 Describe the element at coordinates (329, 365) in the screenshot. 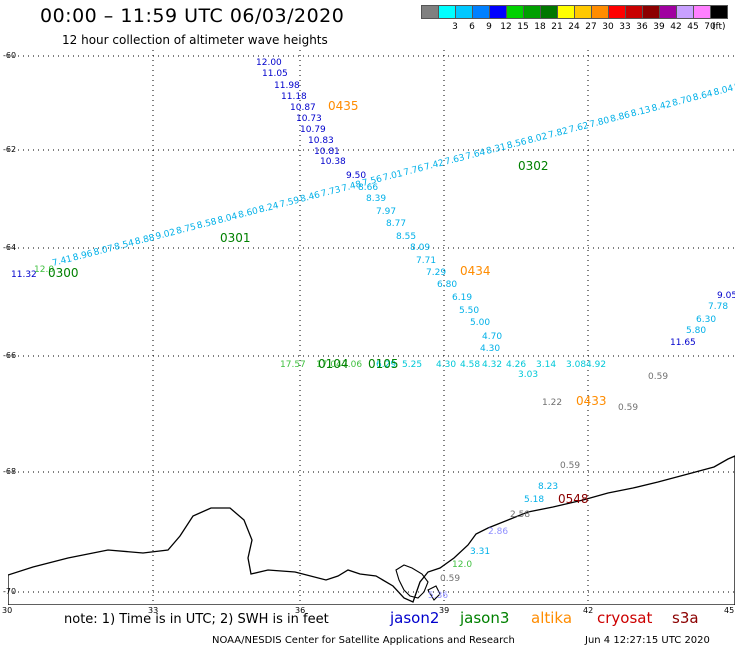

I see `wave-height-value: 17.04` at that location.